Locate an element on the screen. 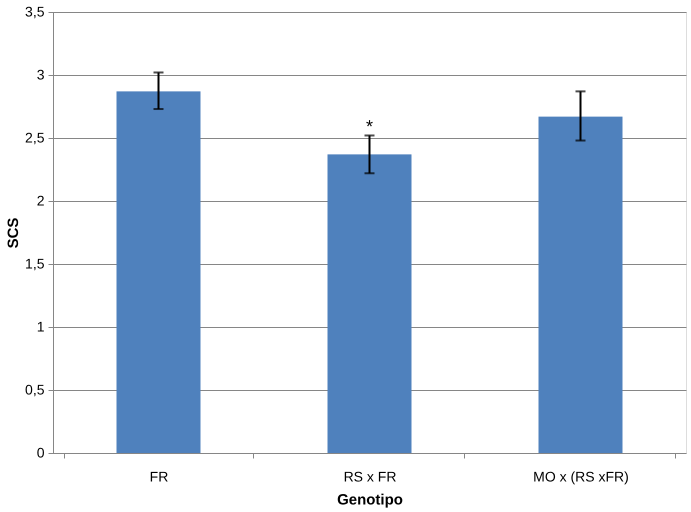 This screenshot has width=691, height=512. y-tick-label: 3,5 is located at coordinates (35, 12).